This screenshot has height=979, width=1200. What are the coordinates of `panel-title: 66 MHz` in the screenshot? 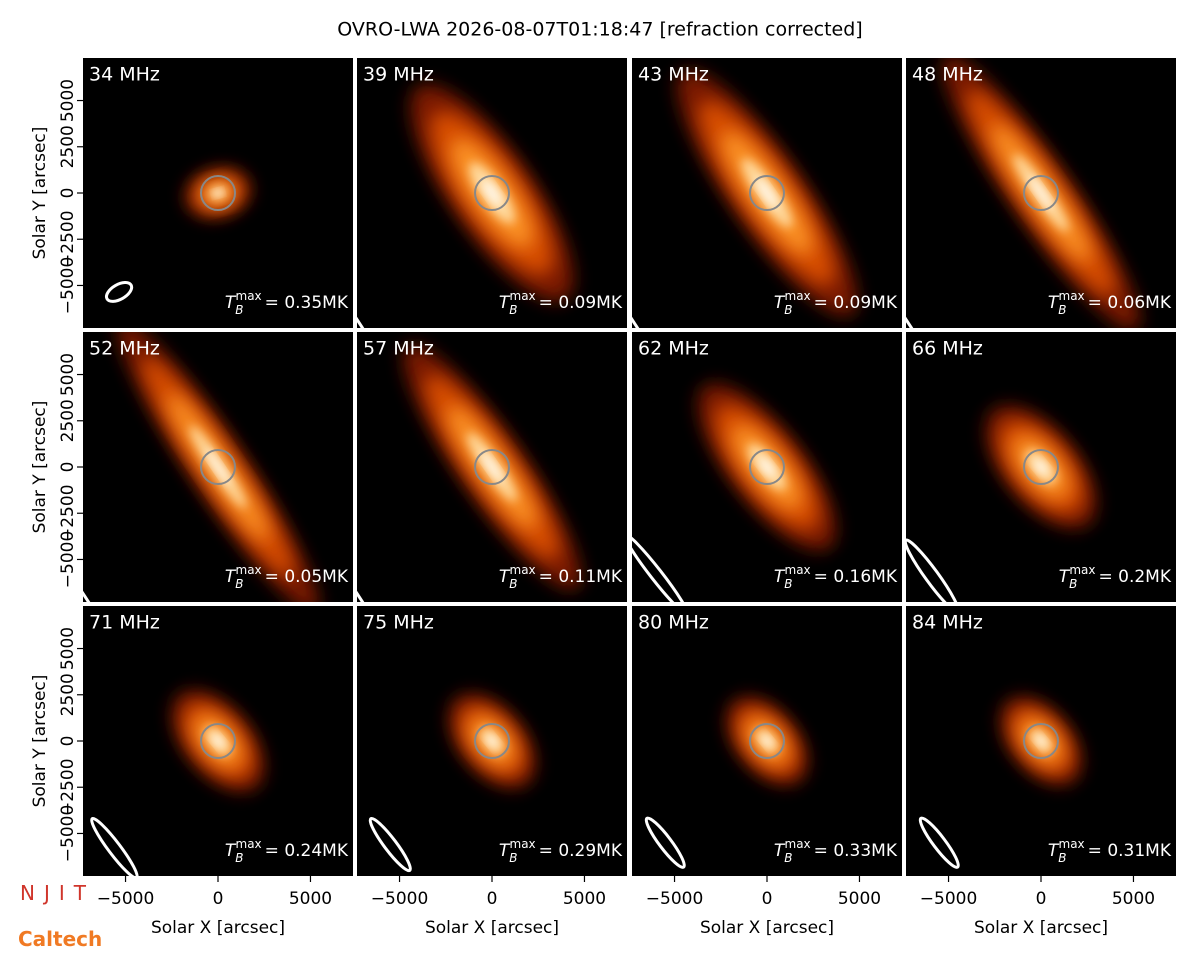 It's located at (947, 349).